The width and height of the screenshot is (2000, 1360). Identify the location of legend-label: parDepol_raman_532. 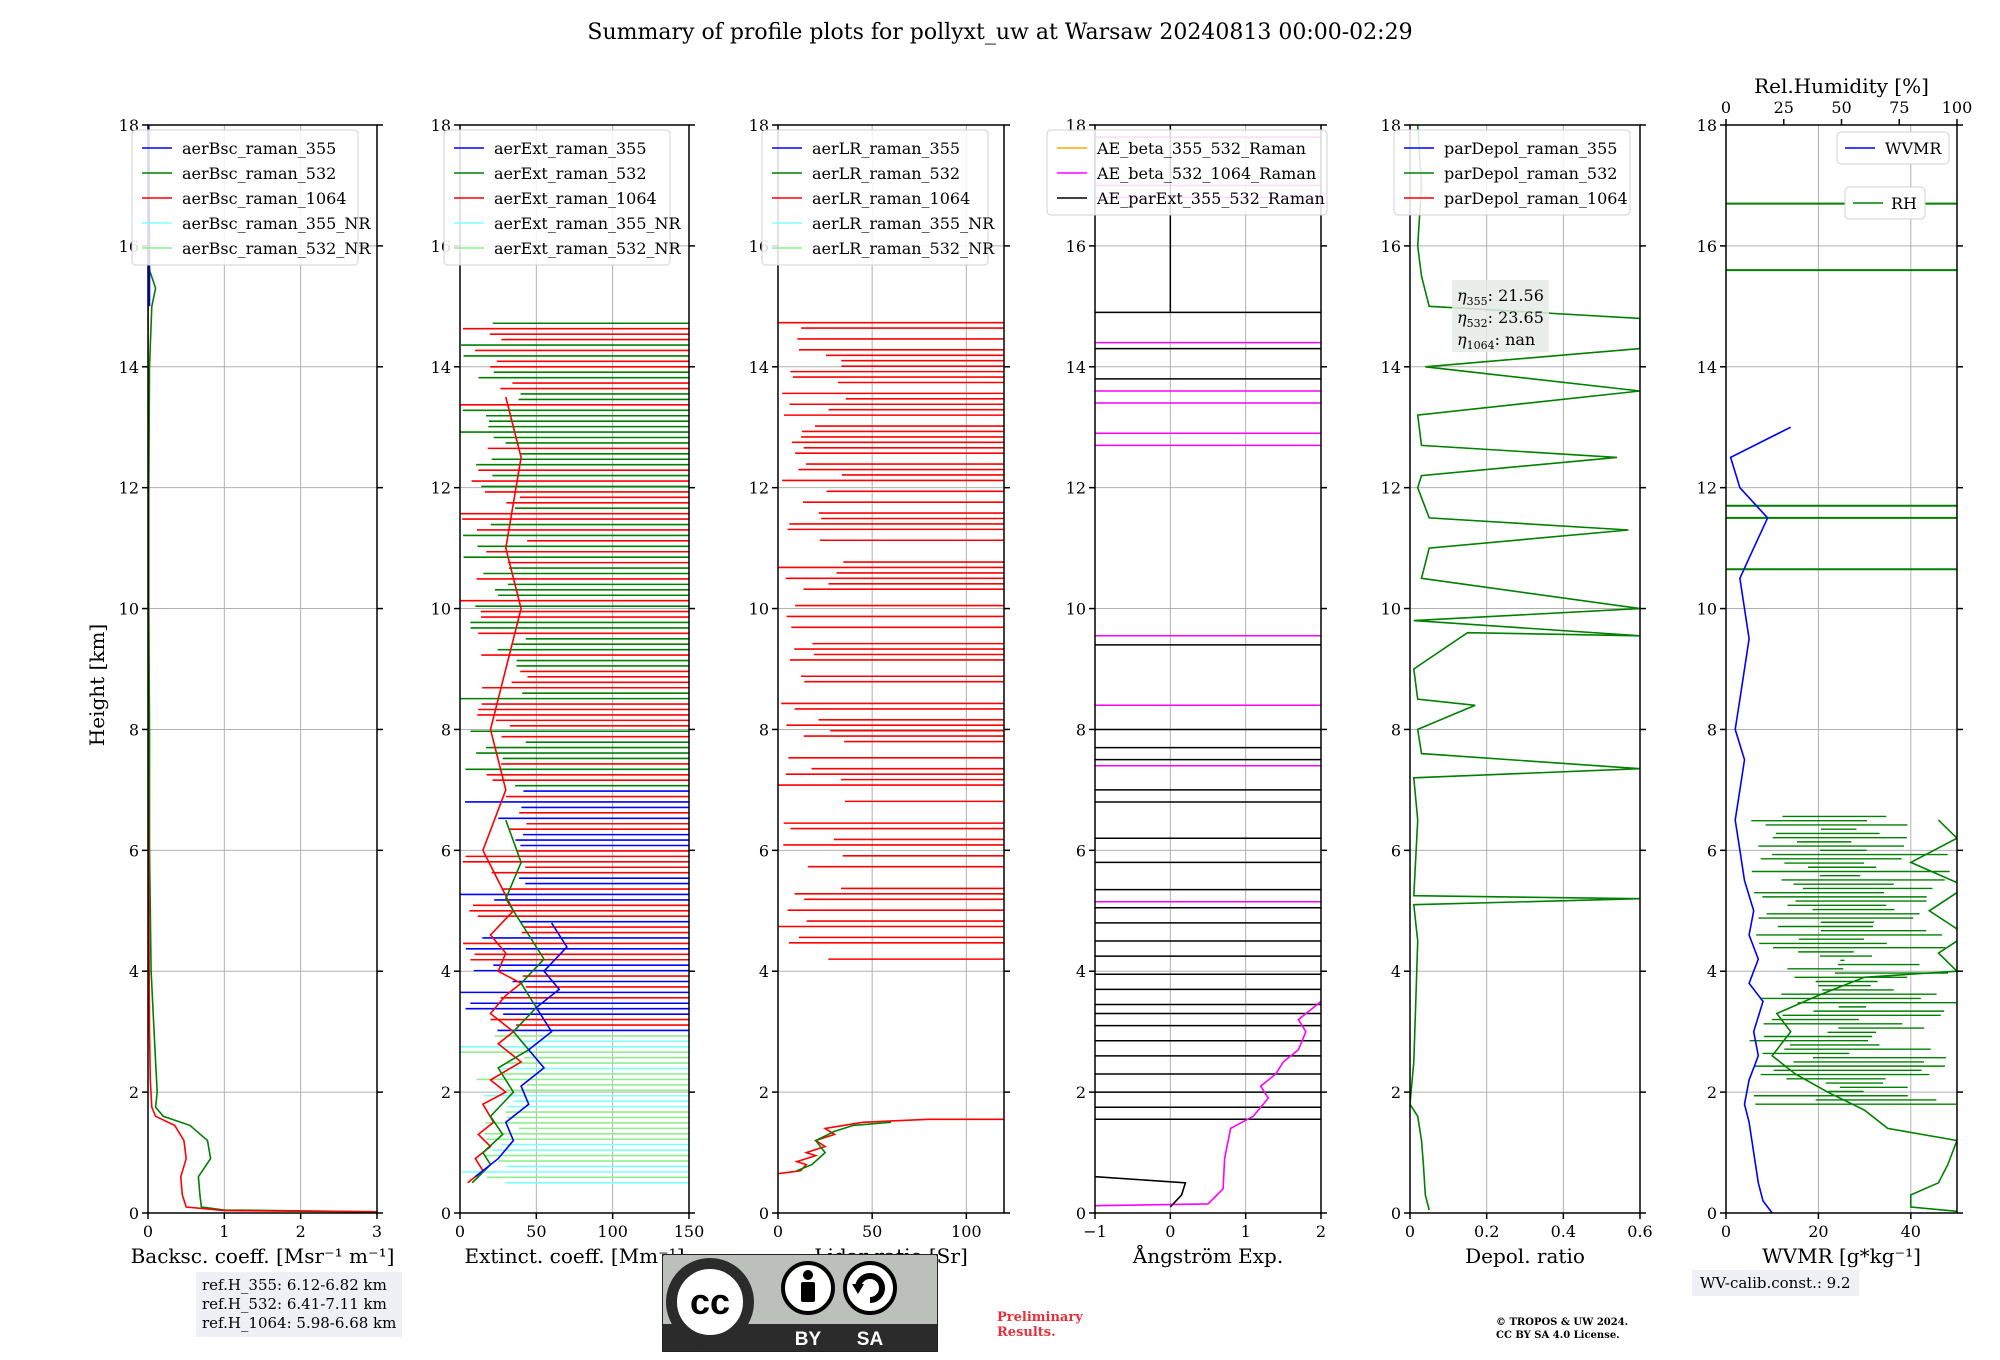
(1530, 173).